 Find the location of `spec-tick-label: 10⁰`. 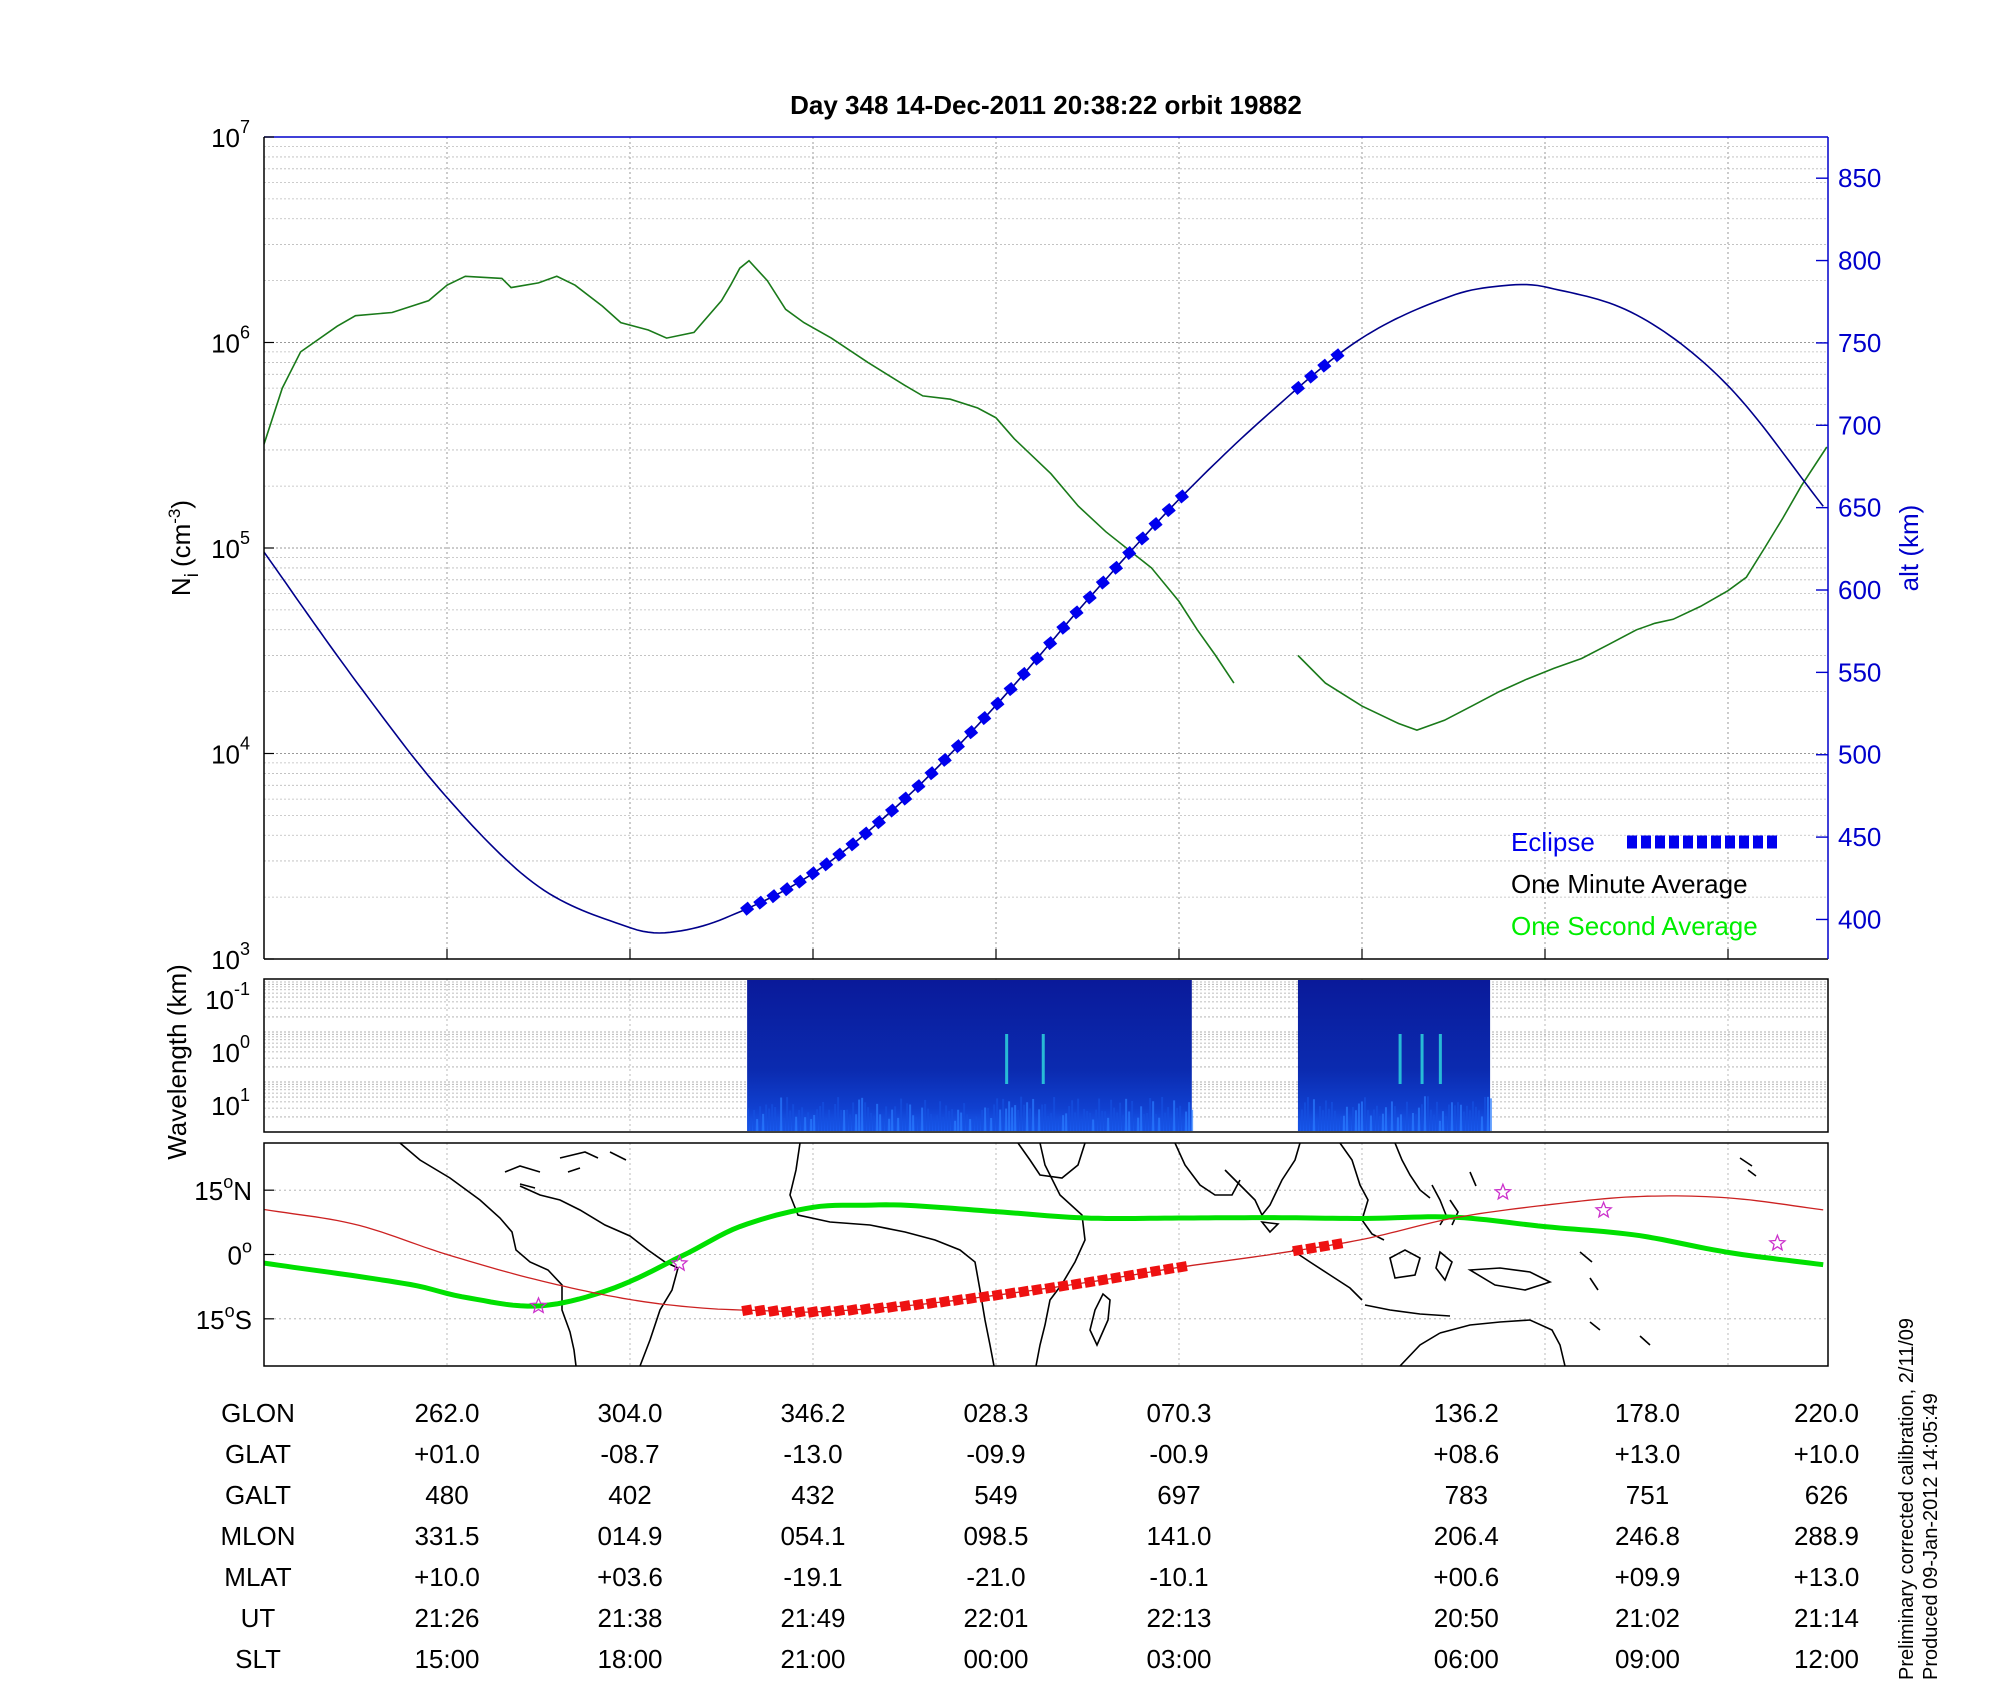

spec-tick-label: 10⁰ is located at coordinates (230, 1050).